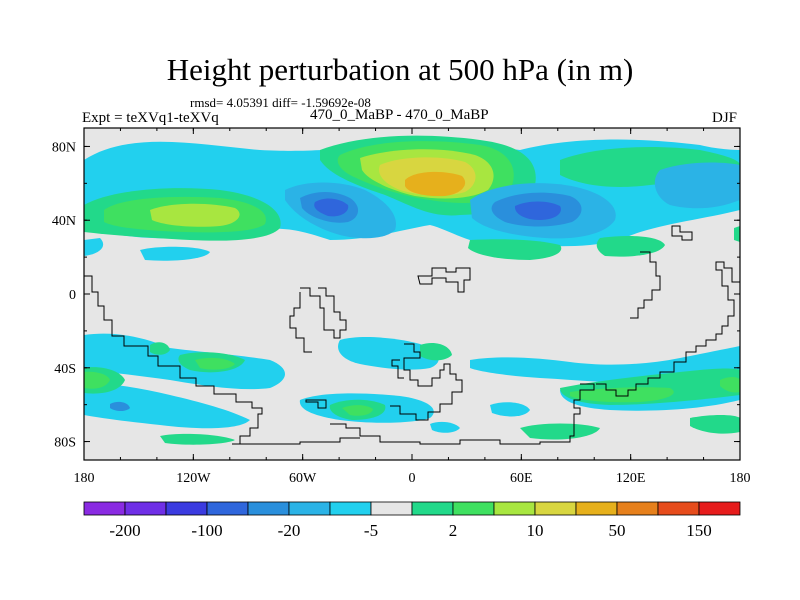 This screenshot has height=600, width=800. What do you see at coordinates (357, 410) in the screenshot?
I see `contour-sh-atlantic-lightgreen` at bounding box center [357, 410].